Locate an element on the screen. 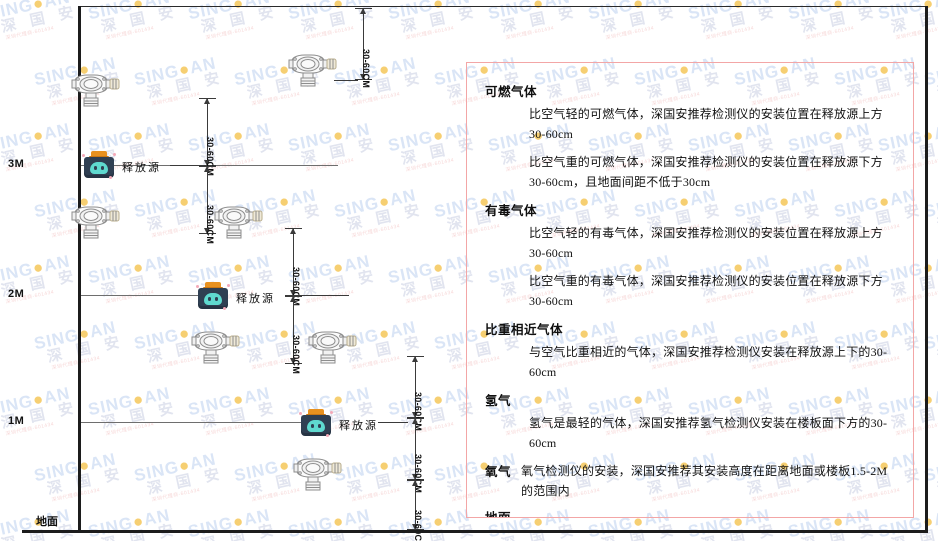 Image resolution: width=938 pixels, height=541 pixels. frame-bottom-ground is located at coordinates (475, 531).